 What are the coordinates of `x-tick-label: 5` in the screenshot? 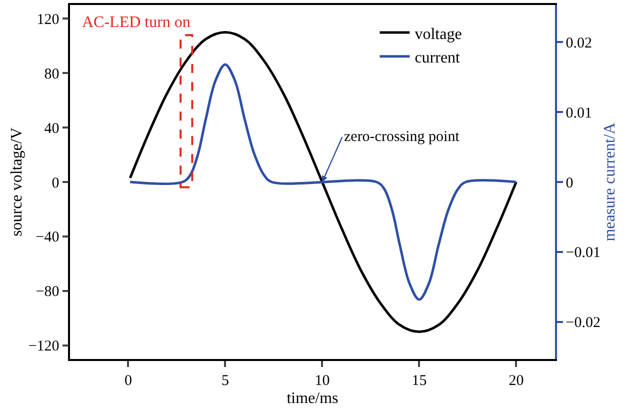 It's located at (225, 380).